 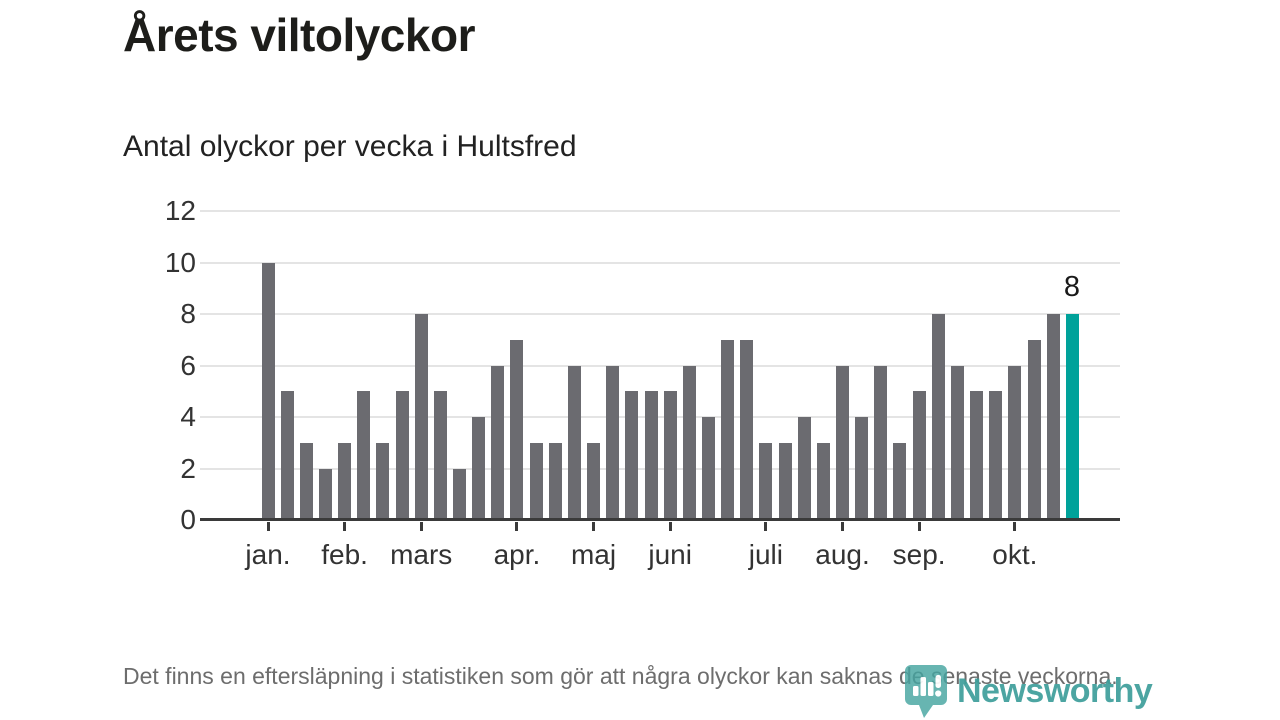 What do you see at coordinates (344, 554) in the screenshot?
I see `x-tick-label: feb.` at bounding box center [344, 554].